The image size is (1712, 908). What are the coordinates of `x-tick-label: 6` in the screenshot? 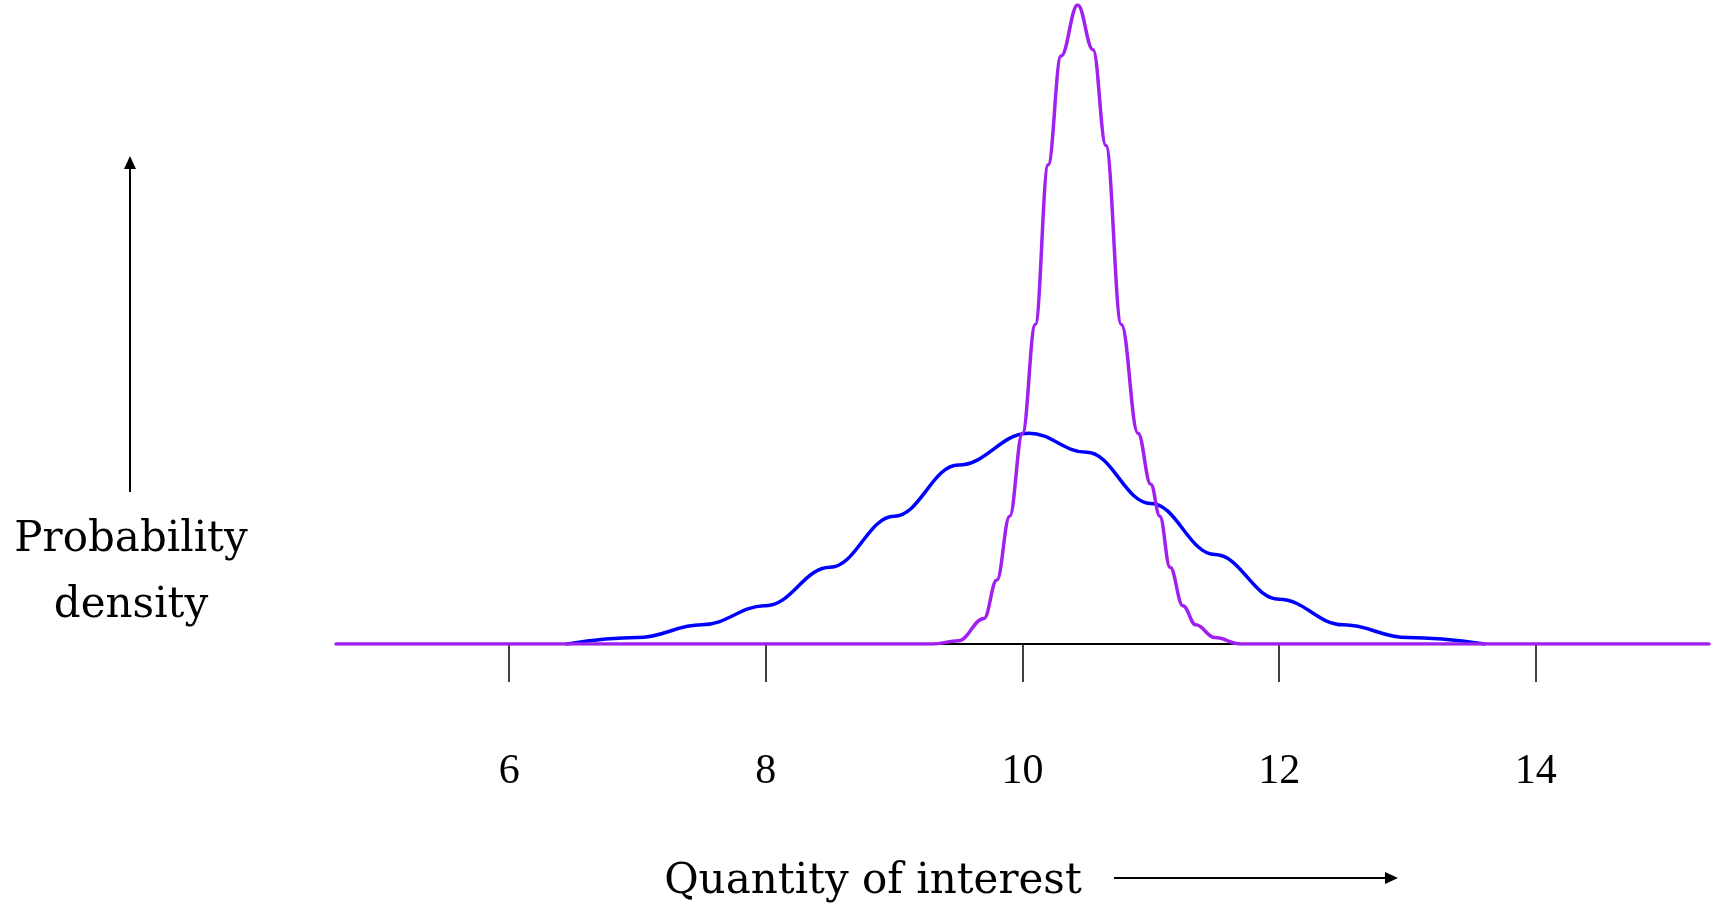 It's located at (509, 769).